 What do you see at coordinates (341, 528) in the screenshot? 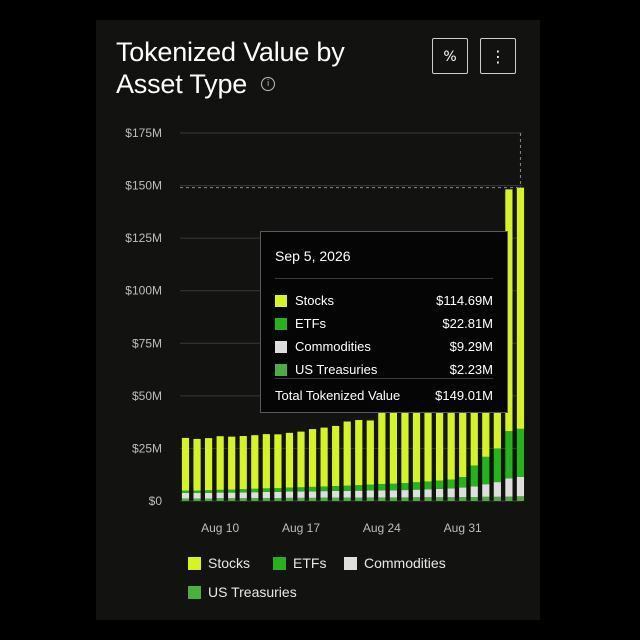
I see `x-axis-ticks: Aug 10 Aug 17 Aug 24 Aug 31` at bounding box center [341, 528].